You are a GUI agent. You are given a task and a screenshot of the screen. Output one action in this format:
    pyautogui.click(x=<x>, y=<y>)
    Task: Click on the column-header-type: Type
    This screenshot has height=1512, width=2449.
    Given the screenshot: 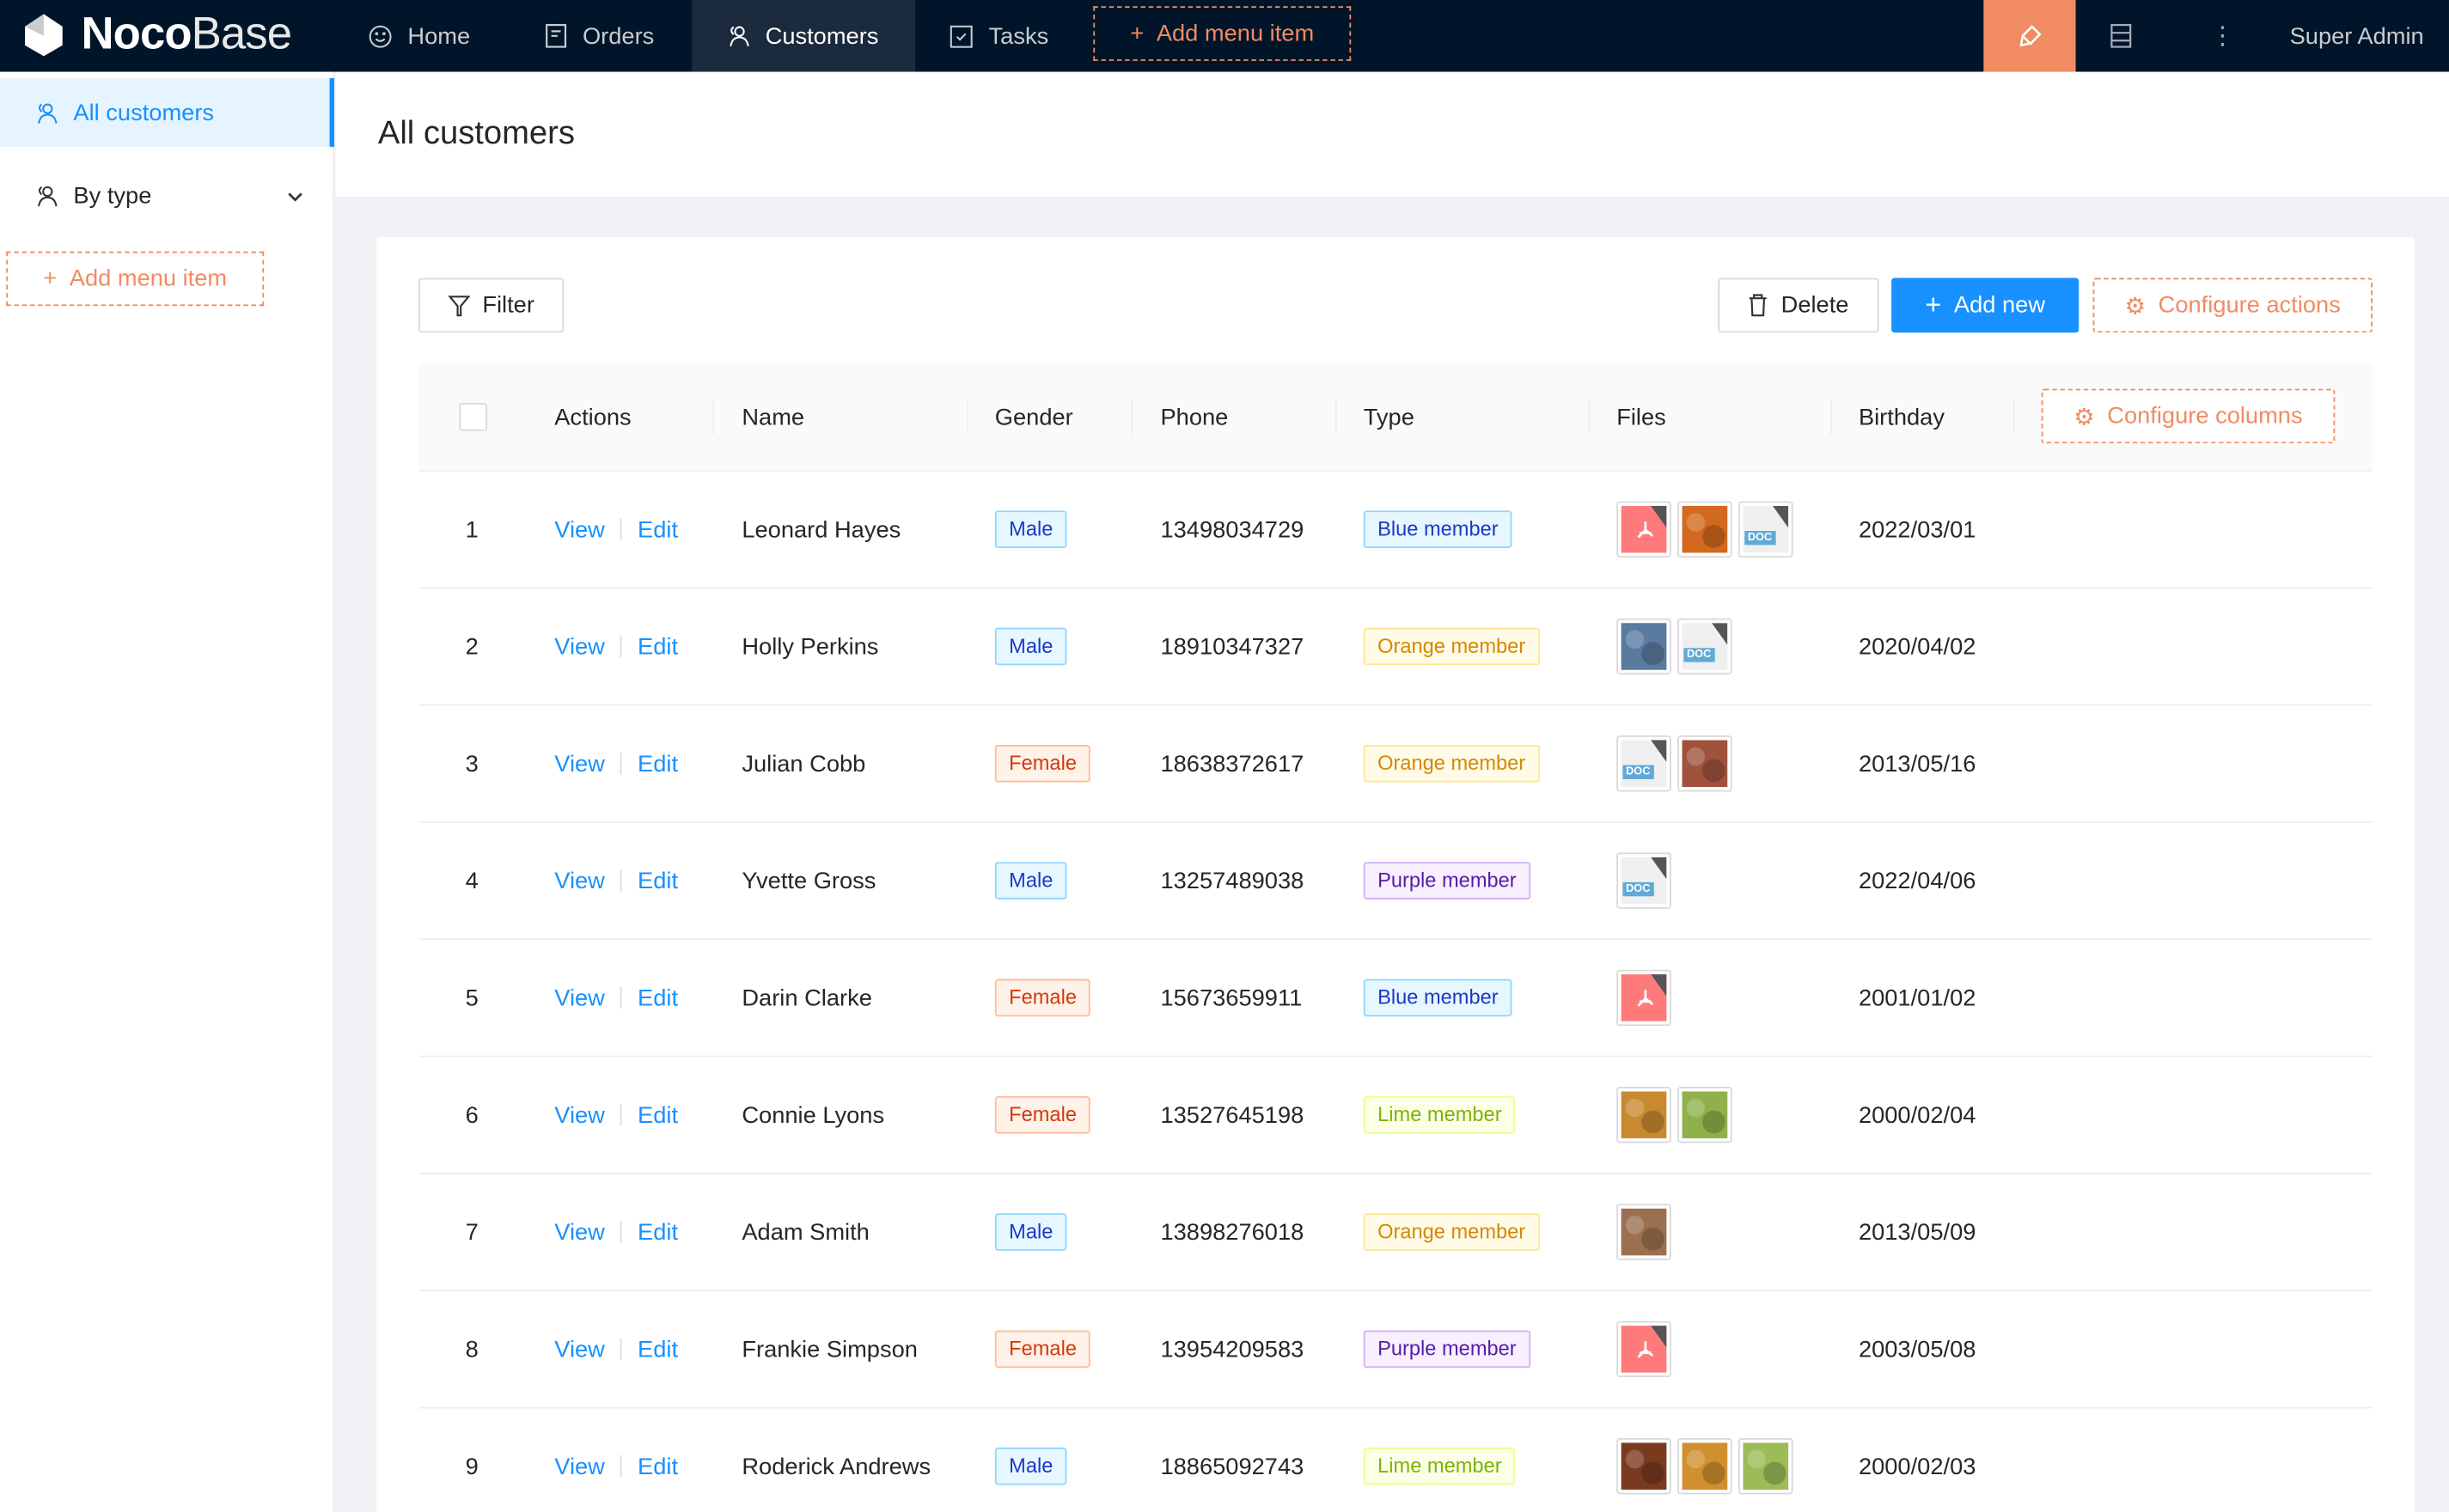 What is the action you would take?
    pyautogui.click(x=1388, y=416)
    